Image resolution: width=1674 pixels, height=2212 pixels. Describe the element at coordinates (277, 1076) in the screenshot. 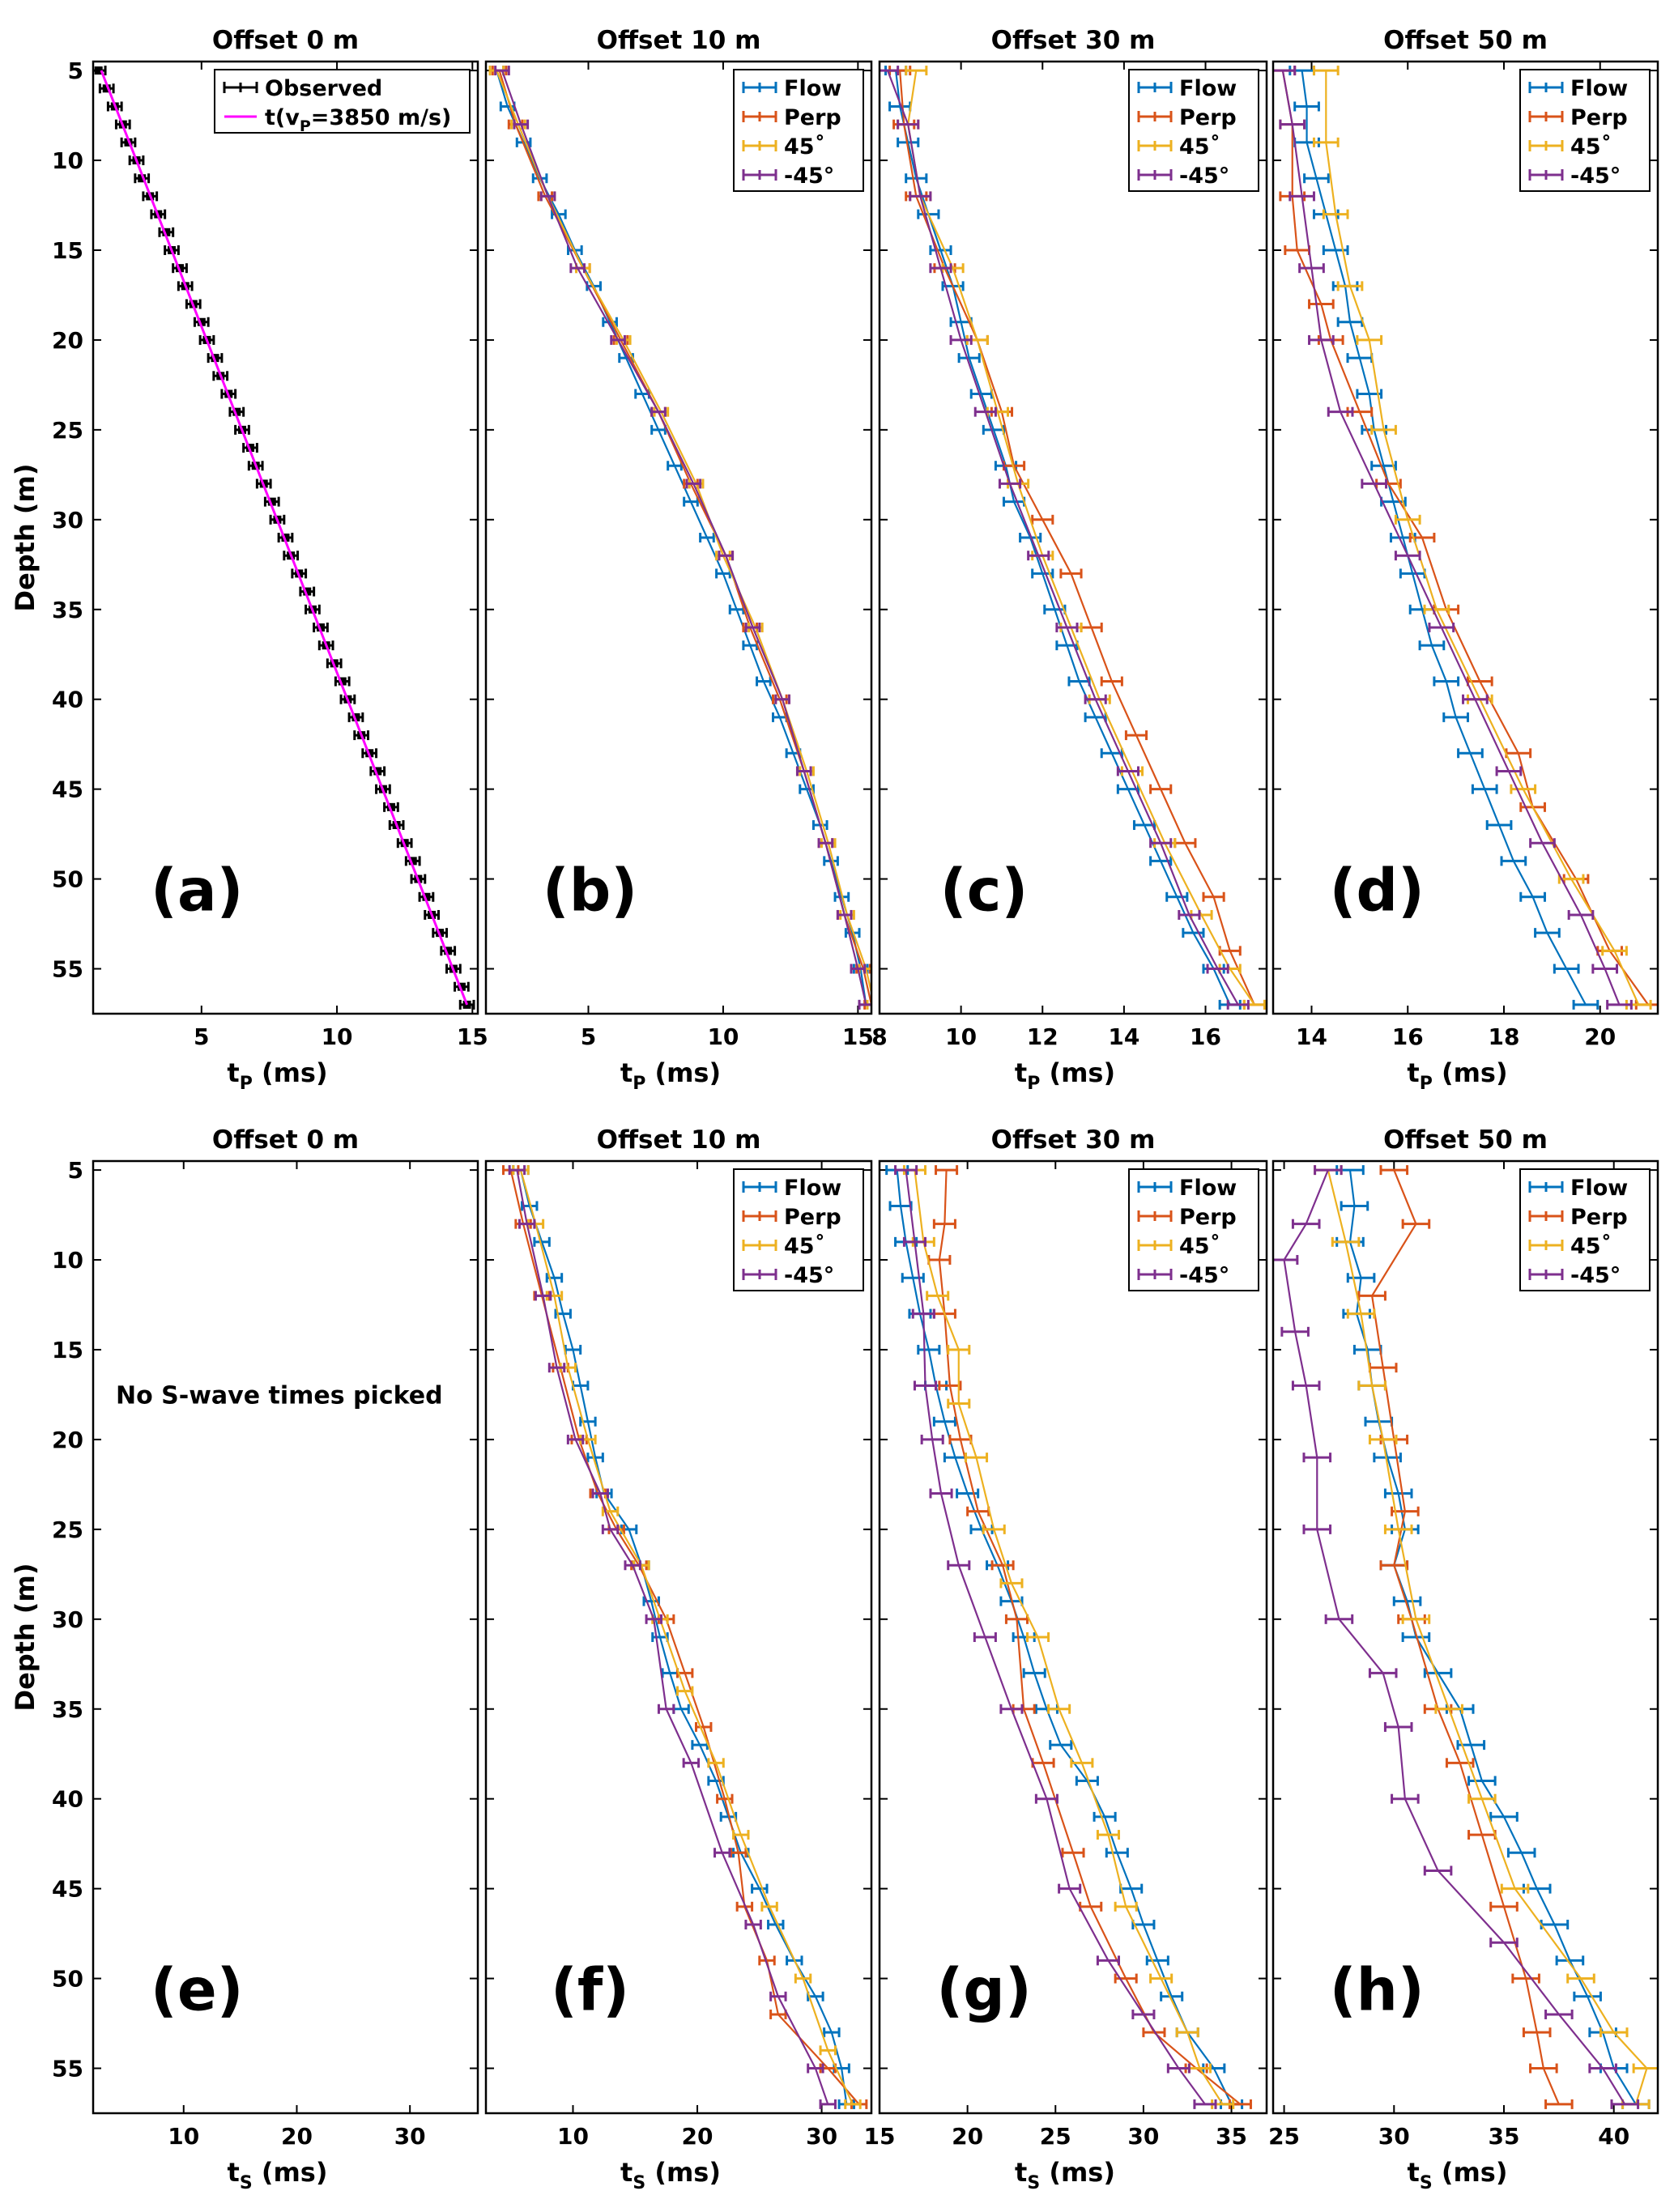

I see `x-axis-label: tP (ms)` at that location.